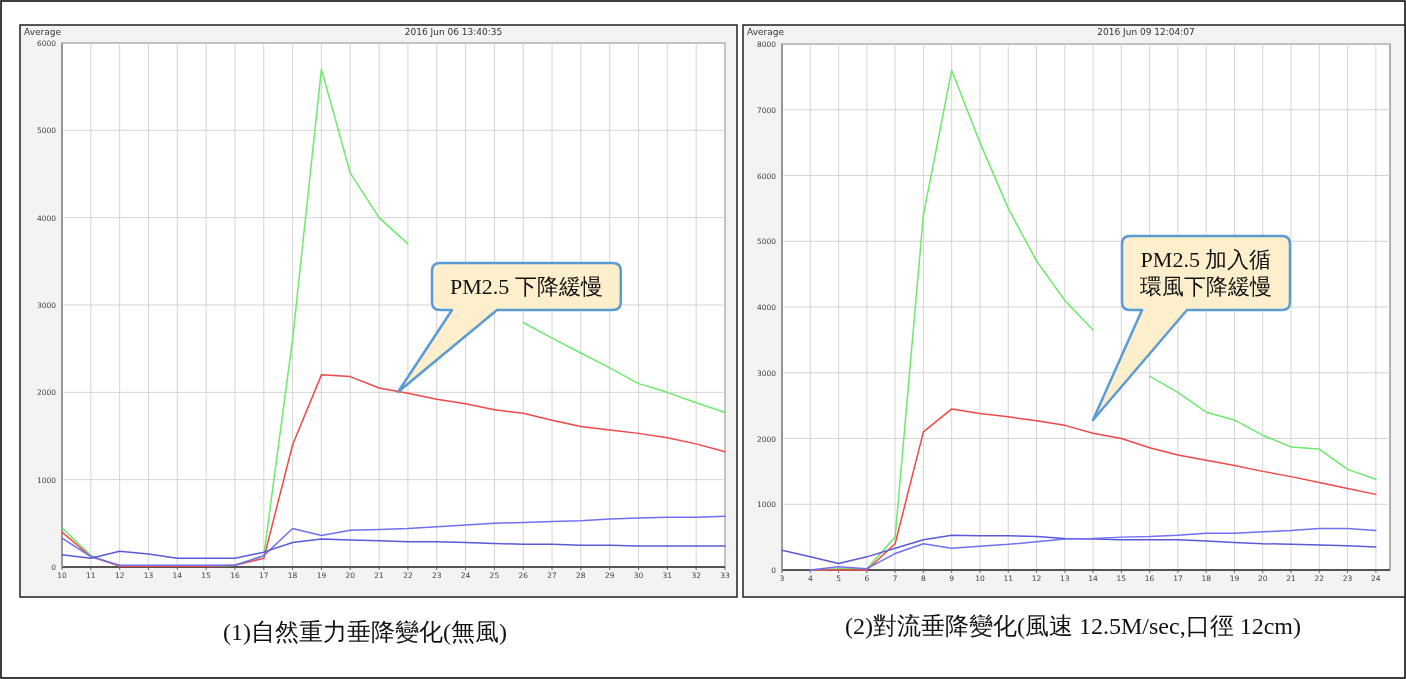  What do you see at coordinates (453, 32) in the screenshot?
I see `text: 2016 Jun 06 13:40:35` at bounding box center [453, 32].